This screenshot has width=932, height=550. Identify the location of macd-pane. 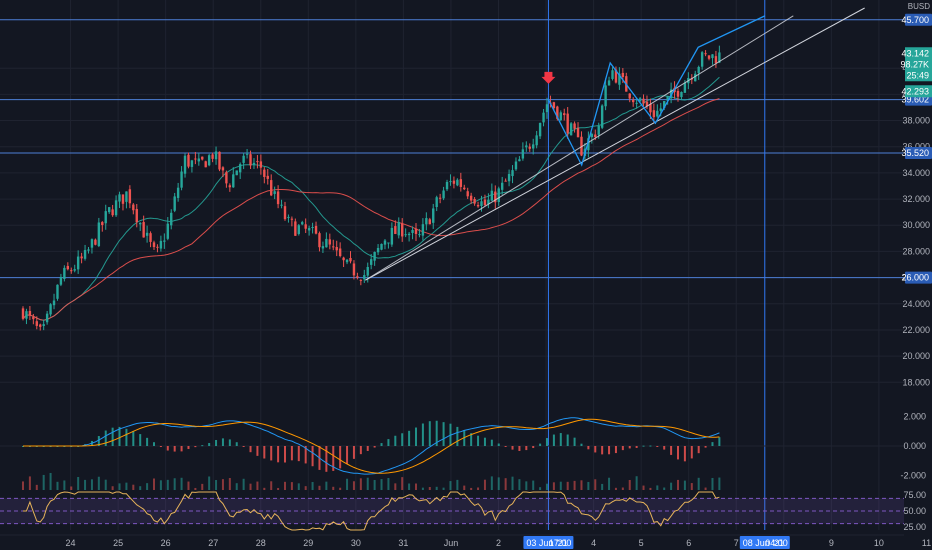
(452, 446).